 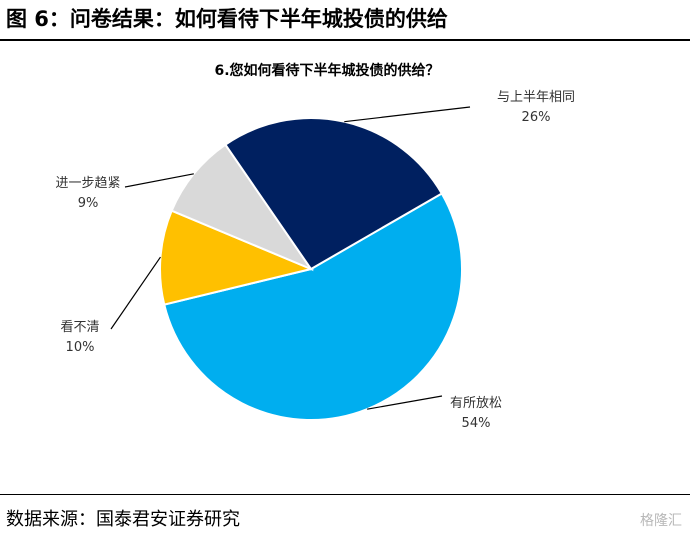 I want to click on slice-value-4: 26%, so click(x=536, y=117).